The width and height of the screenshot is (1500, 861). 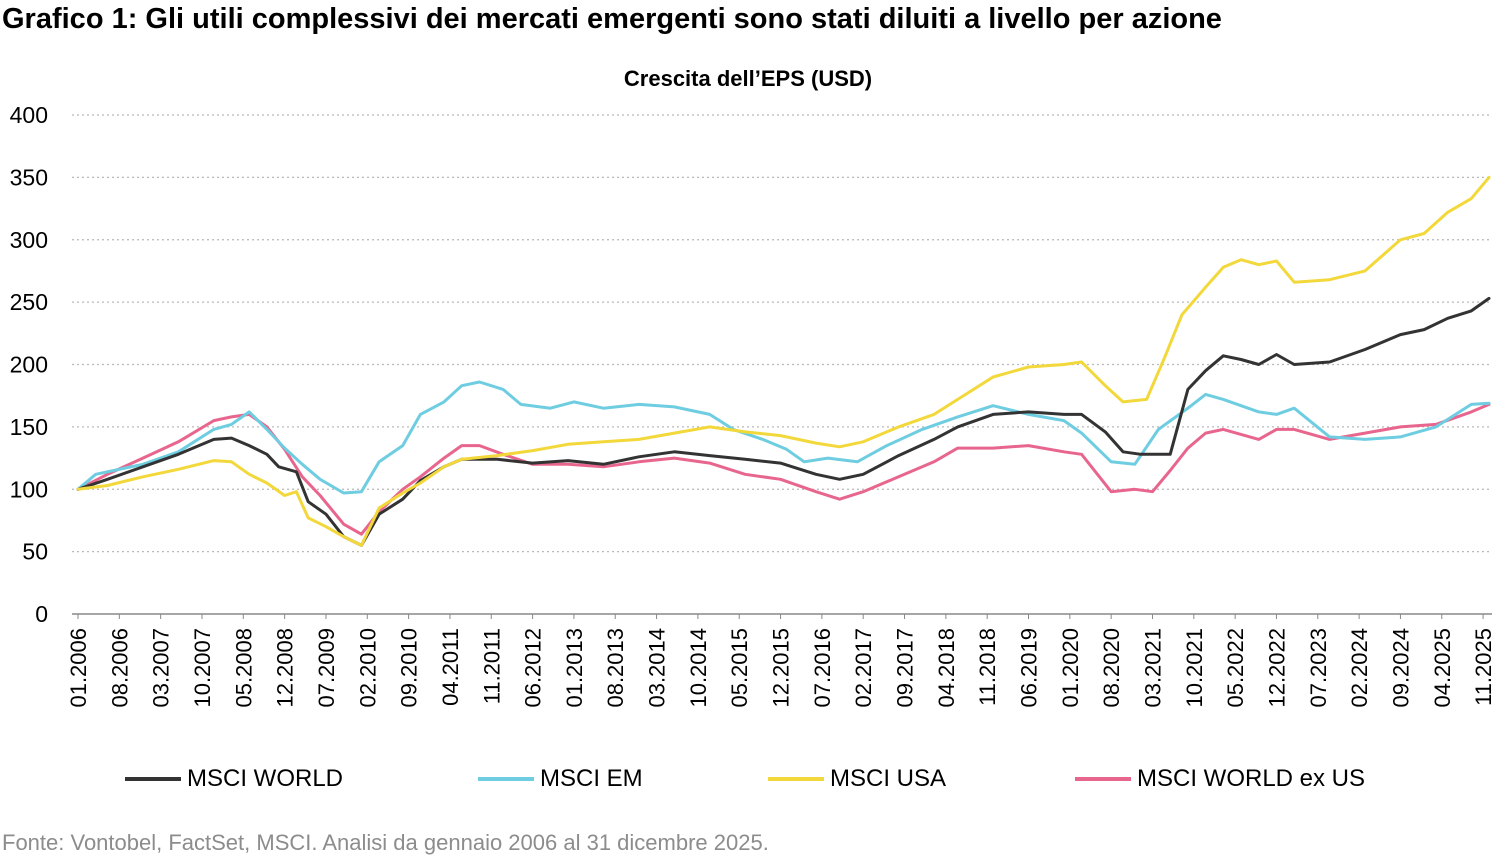 What do you see at coordinates (1194, 668) in the screenshot?
I see `x-tick-label: 10.2021` at bounding box center [1194, 668].